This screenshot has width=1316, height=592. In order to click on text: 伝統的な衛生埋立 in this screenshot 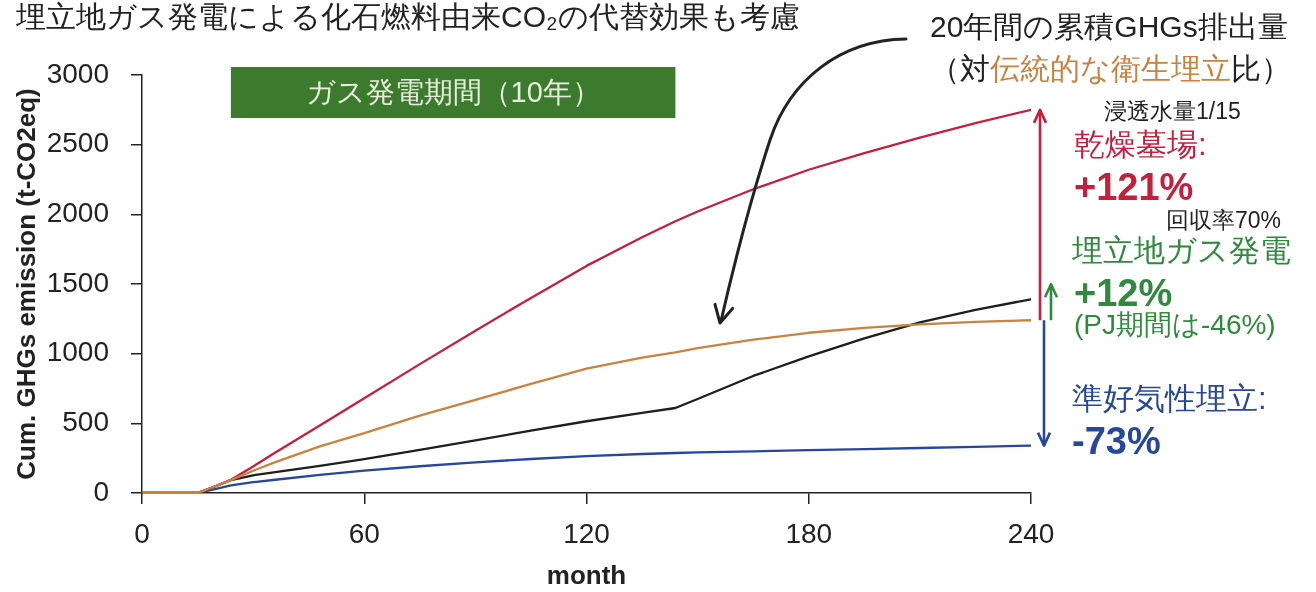, I will do `click(1110, 68)`.